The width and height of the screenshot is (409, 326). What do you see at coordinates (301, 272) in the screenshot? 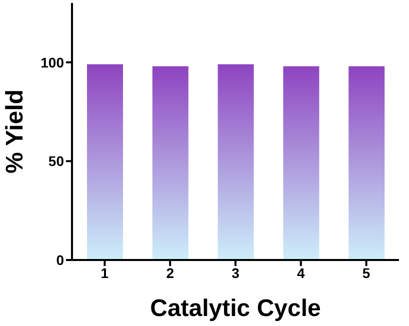
I see `x-tick-label: 4` at bounding box center [301, 272].